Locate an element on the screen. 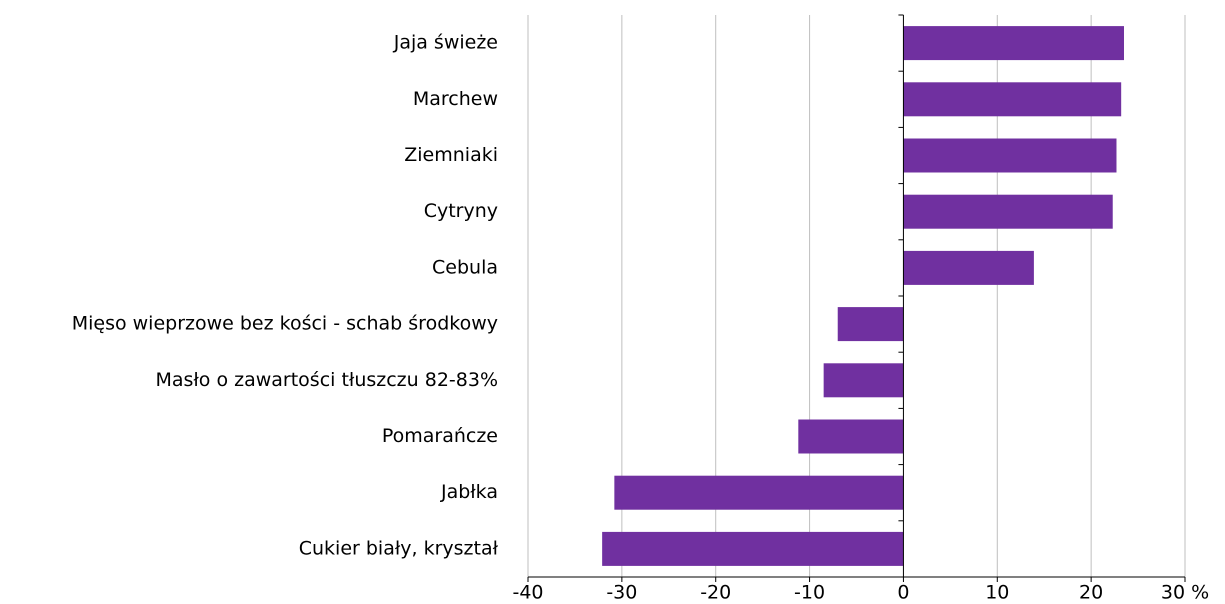 This screenshot has width=1225, height=604. y-tick-label: Cytryny is located at coordinates (461, 211).